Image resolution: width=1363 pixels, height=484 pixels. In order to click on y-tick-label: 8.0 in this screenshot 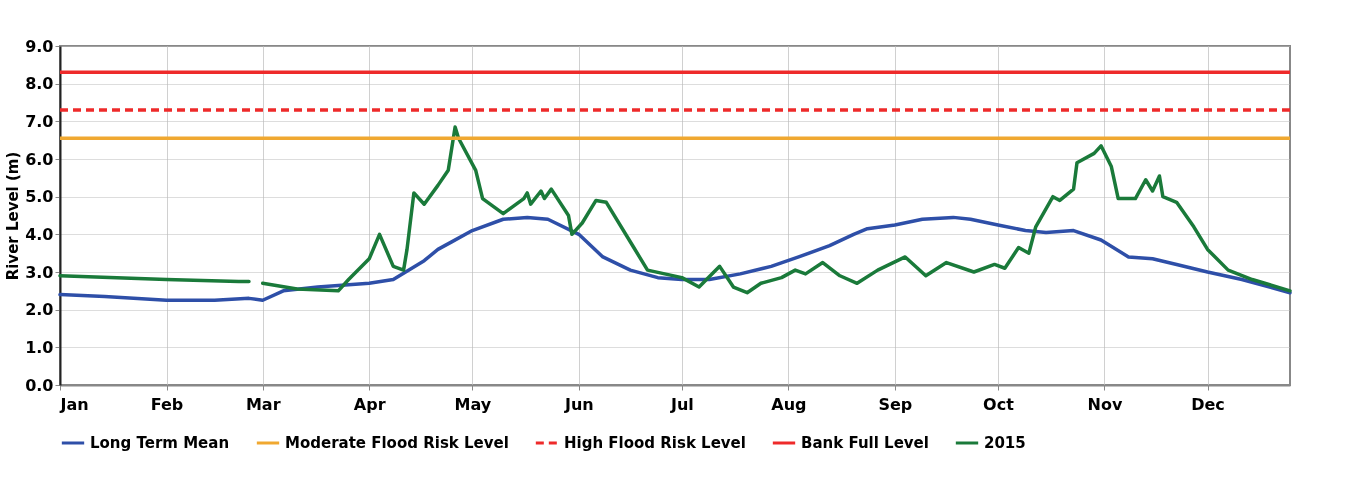, I will do `click(39, 84)`.